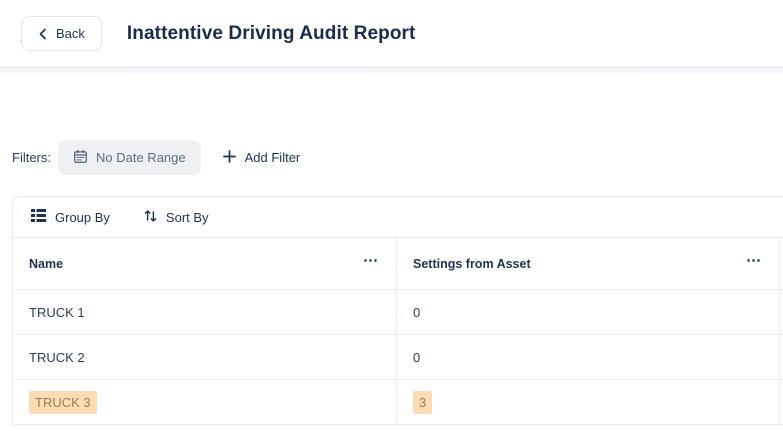 This screenshot has width=783, height=431. I want to click on back-button: Back, so click(61, 33).